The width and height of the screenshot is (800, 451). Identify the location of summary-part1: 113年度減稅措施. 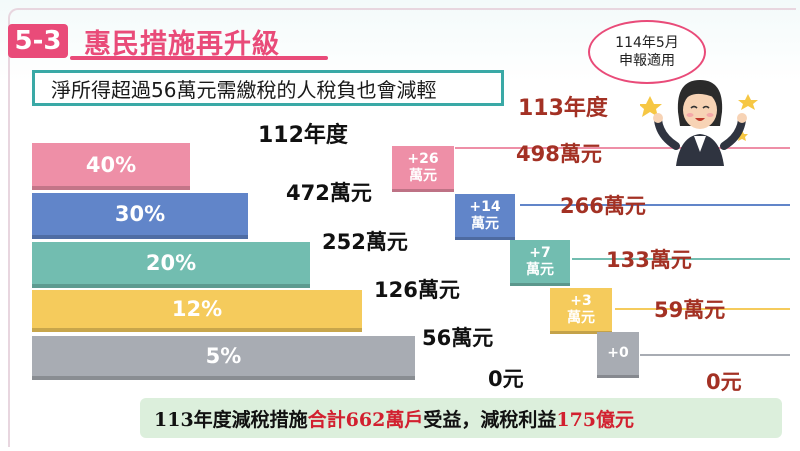
(231, 419).